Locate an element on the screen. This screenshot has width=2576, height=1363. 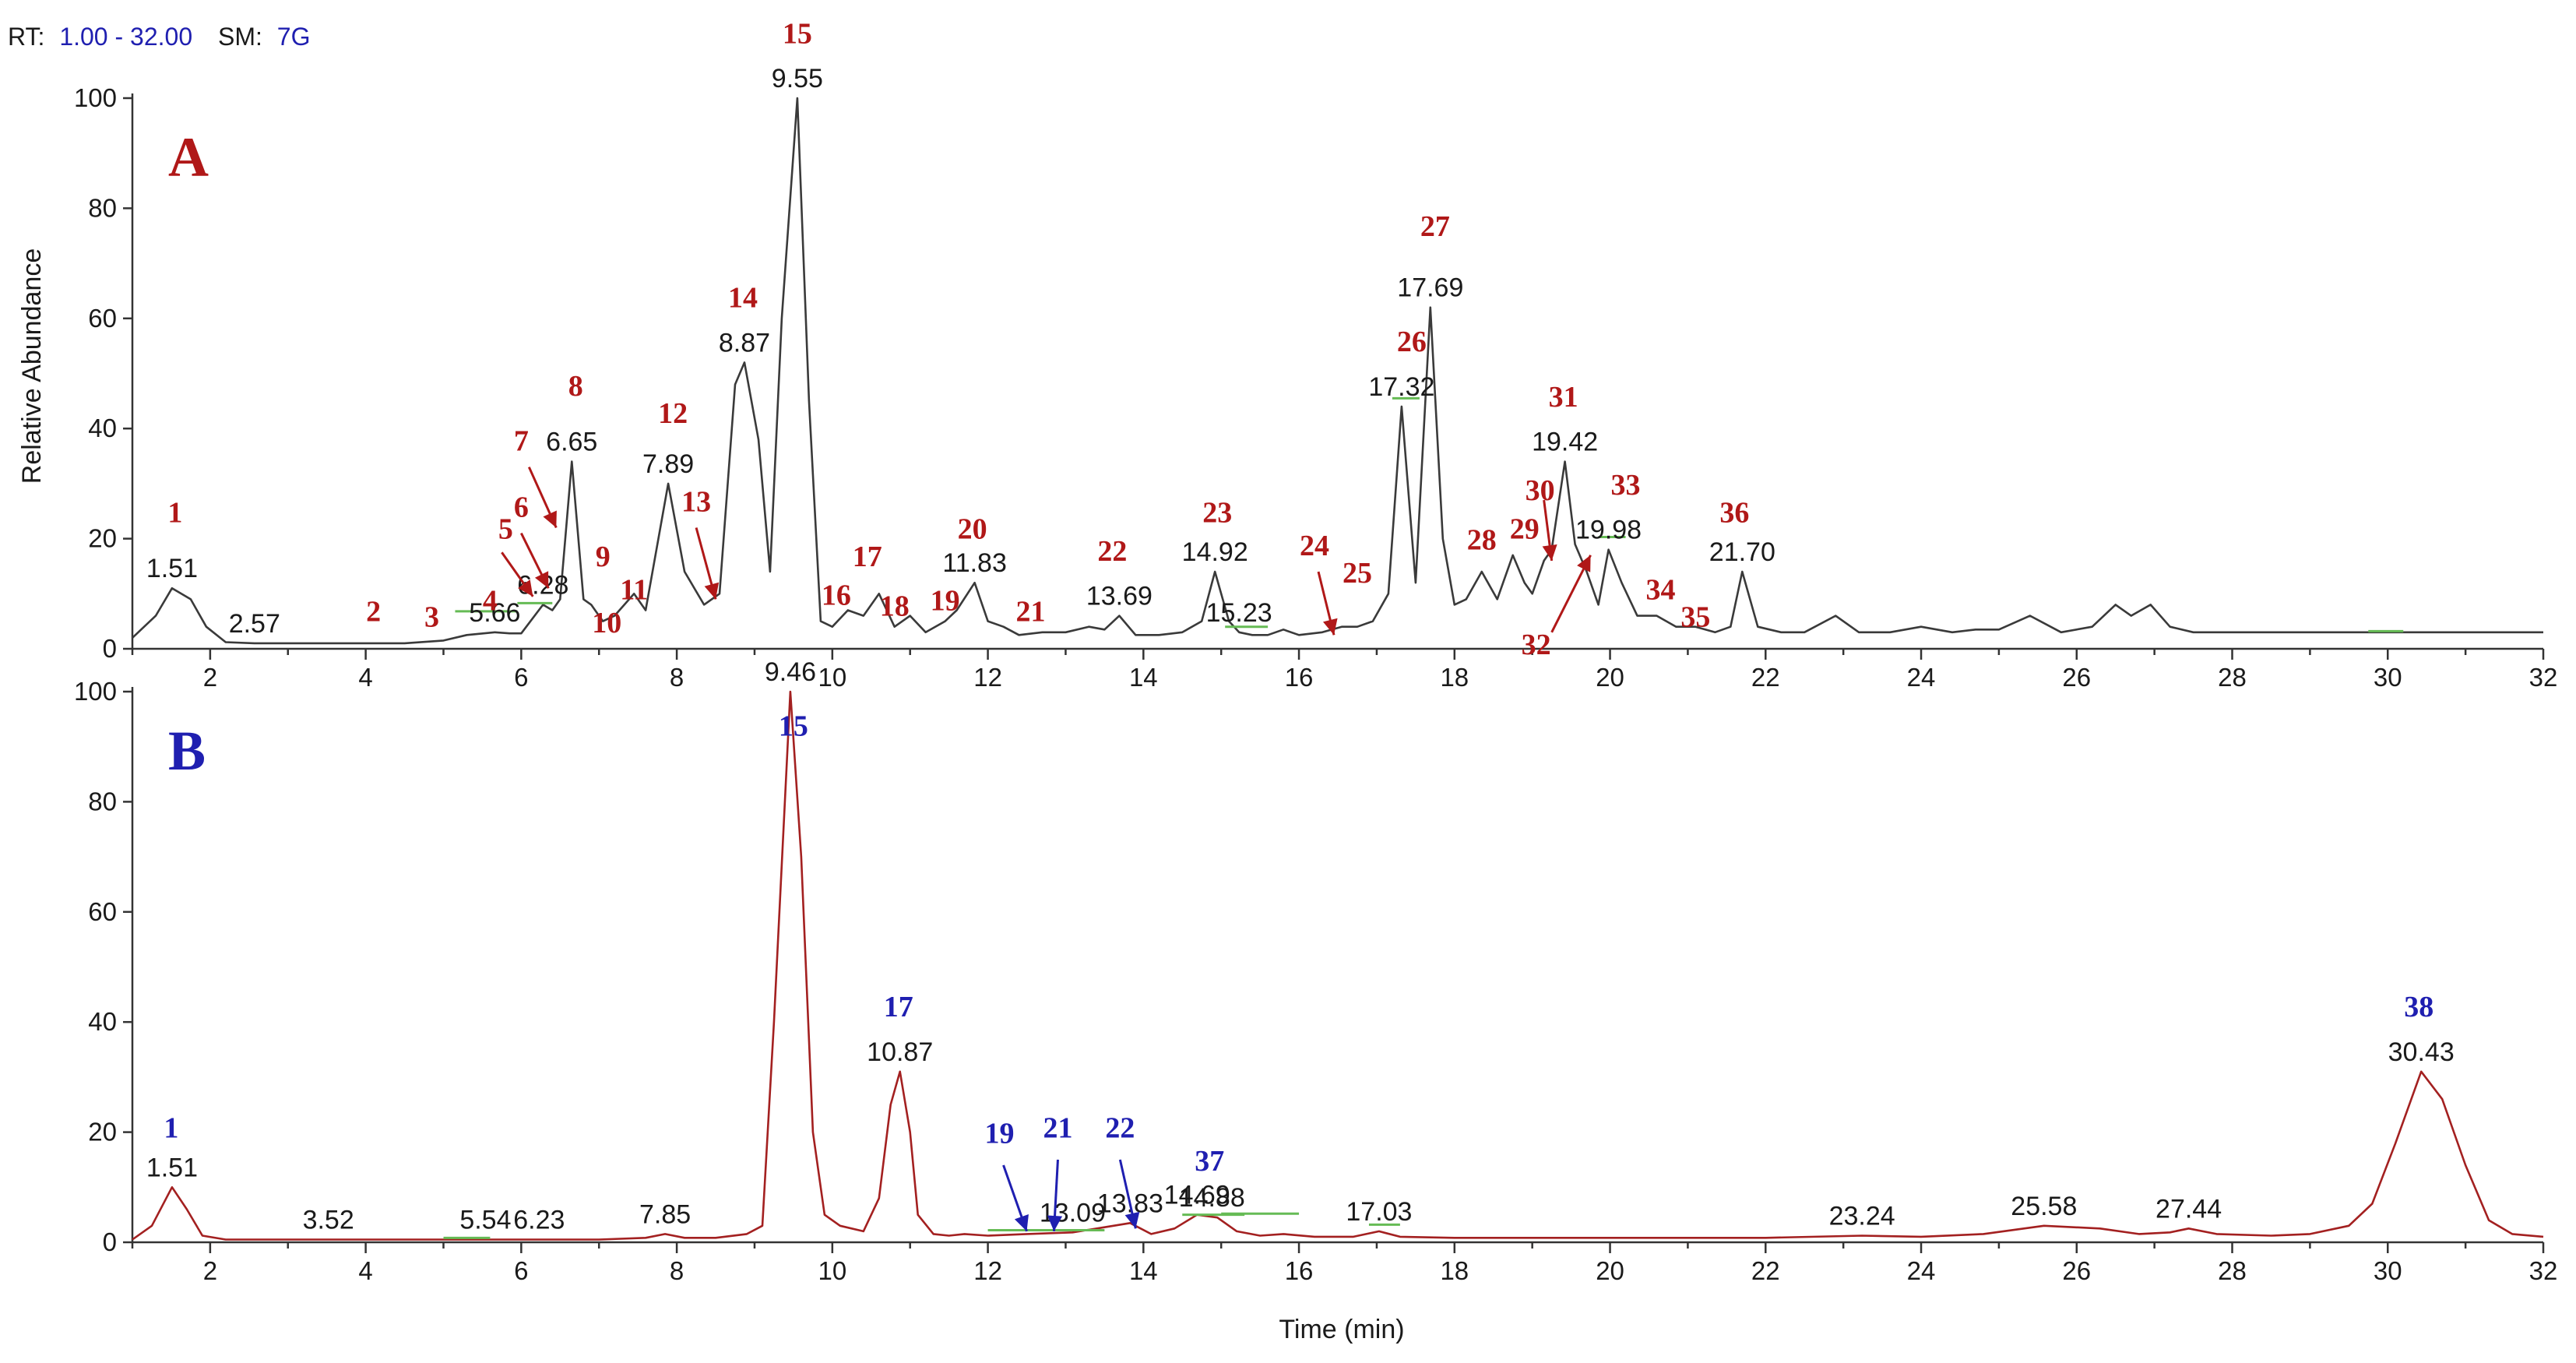
retention-time-label: 27.44 is located at coordinates (2188, 1209).